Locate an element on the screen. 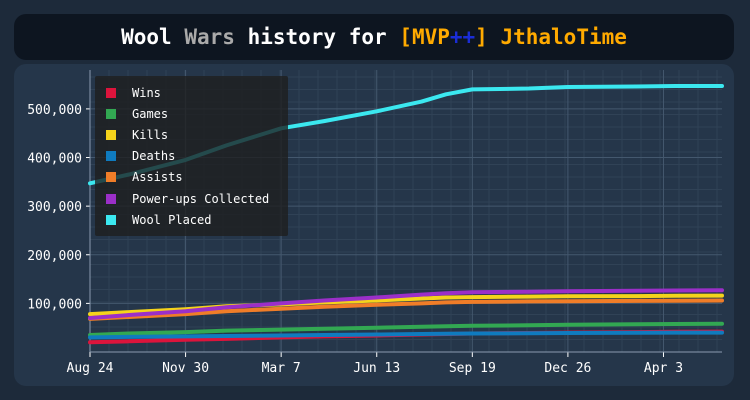 This screenshot has height=400, width=750. title-part-6: ] JthaloTime is located at coordinates (551, 37).